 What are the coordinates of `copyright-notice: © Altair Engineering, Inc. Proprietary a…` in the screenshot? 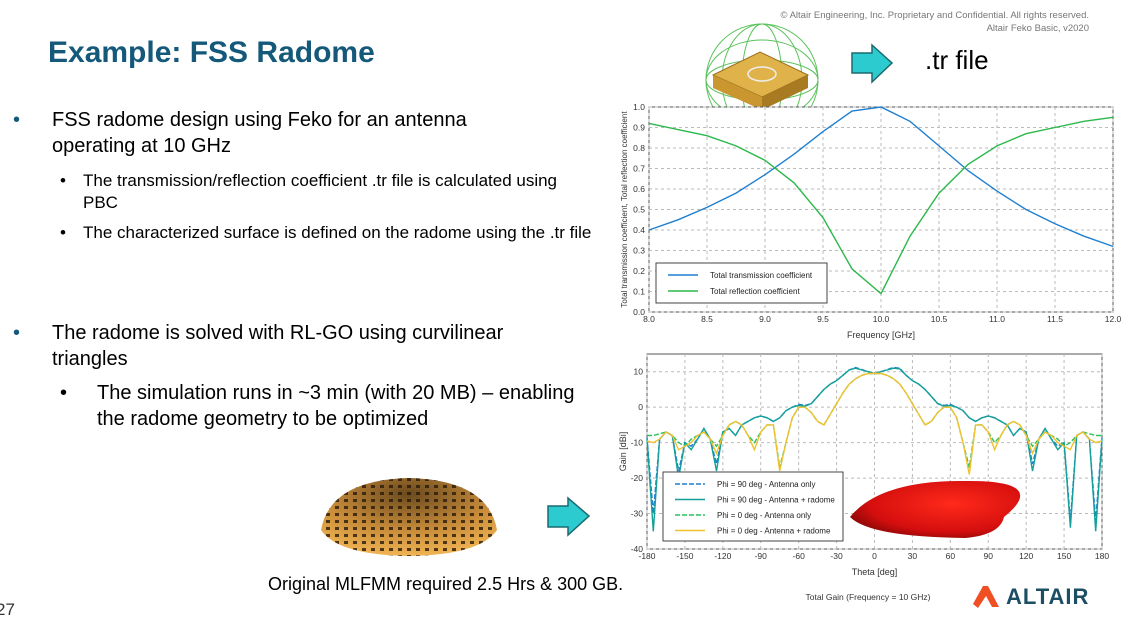 It's located at (934, 22).